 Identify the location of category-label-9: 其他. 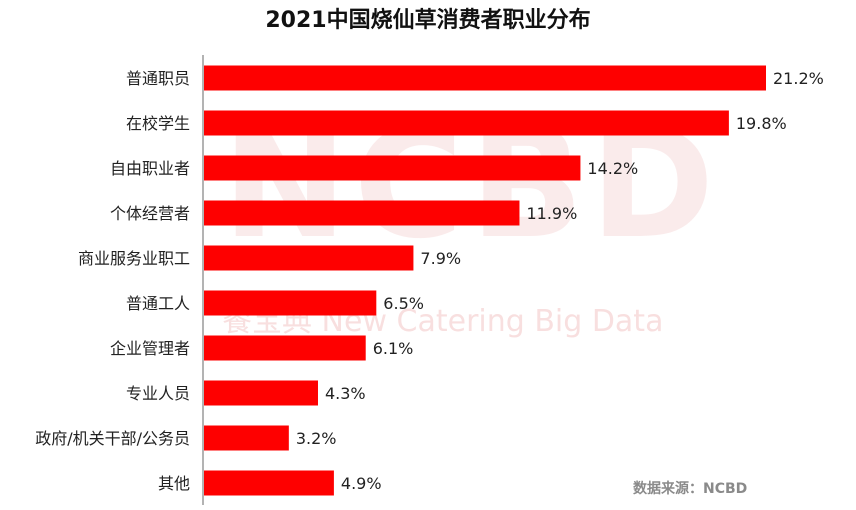
(174, 483).